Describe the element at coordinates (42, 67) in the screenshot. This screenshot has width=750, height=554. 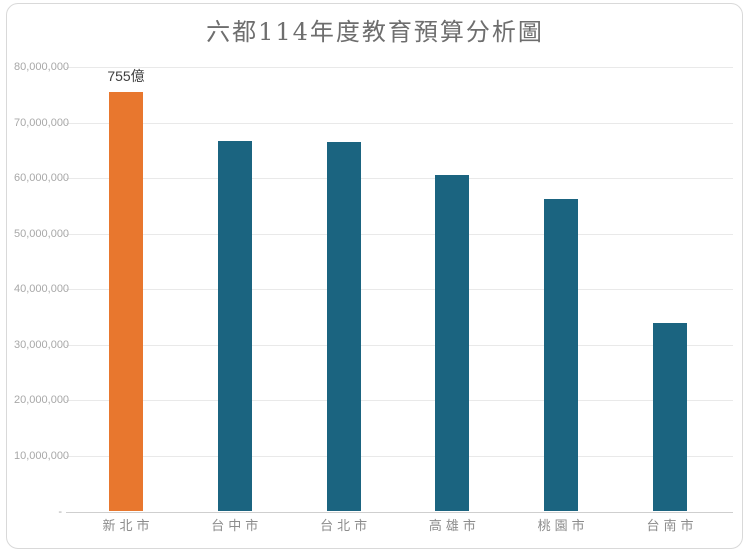
I see `y-tick-label: 80,000,000` at that location.